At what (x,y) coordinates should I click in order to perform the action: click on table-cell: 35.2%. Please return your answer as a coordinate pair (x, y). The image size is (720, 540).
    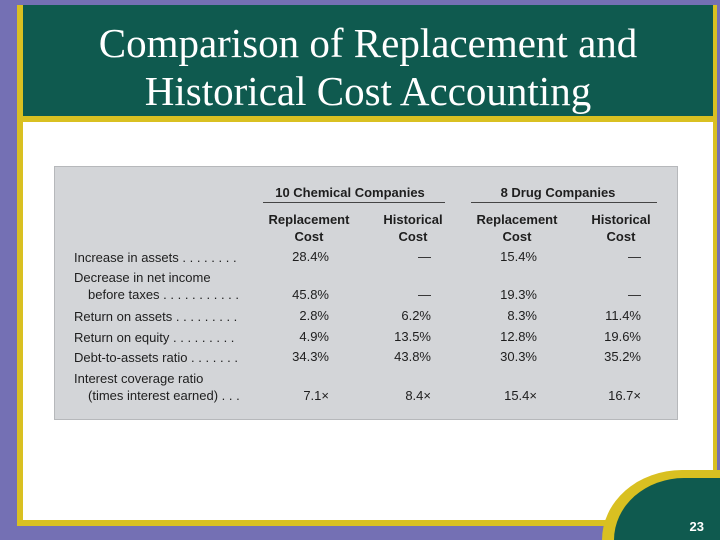
    Looking at the image, I should click on (622, 356).